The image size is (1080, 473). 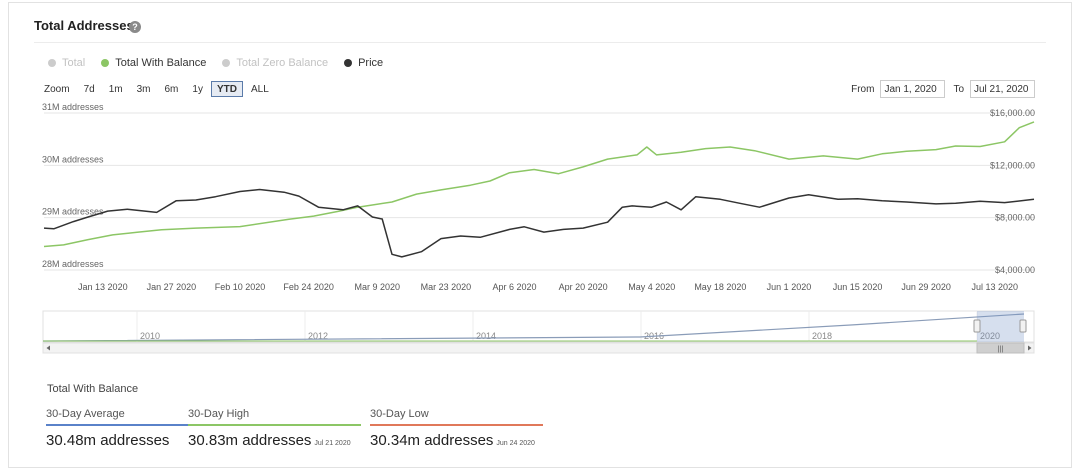 I want to click on stat-30-day-low: 30-Day Low 30.34m addresses Jun 24 2020, so click(x=456, y=428).